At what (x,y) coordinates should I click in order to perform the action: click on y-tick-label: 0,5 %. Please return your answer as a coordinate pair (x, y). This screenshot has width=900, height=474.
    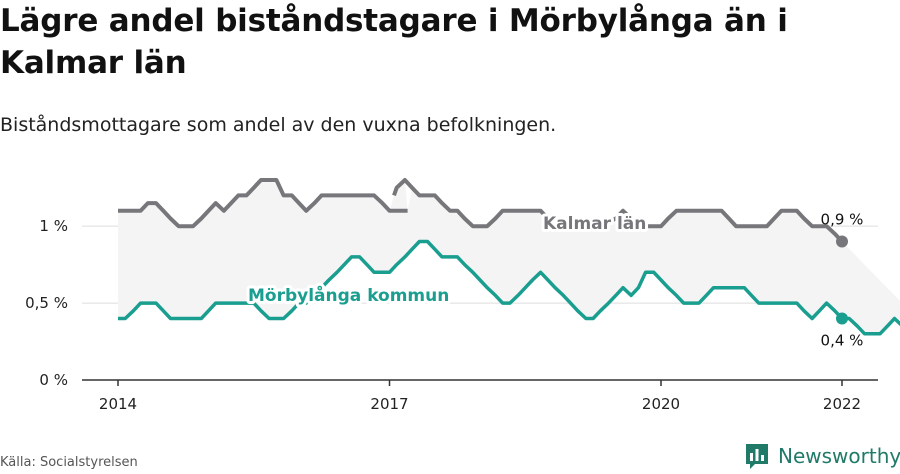
    Looking at the image, I should click on (46, 303).